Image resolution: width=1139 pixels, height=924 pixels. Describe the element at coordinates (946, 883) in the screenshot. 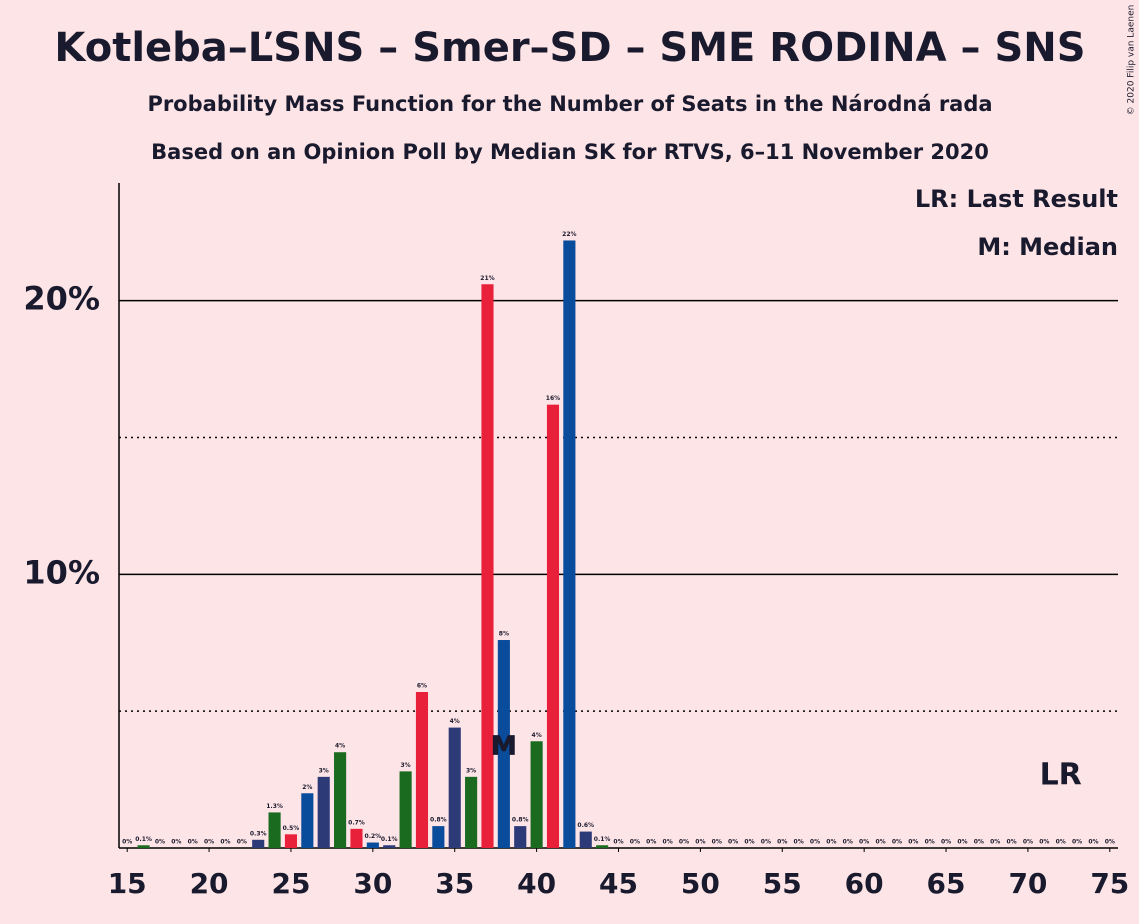

I see `x-tick-label: 65` at that location.